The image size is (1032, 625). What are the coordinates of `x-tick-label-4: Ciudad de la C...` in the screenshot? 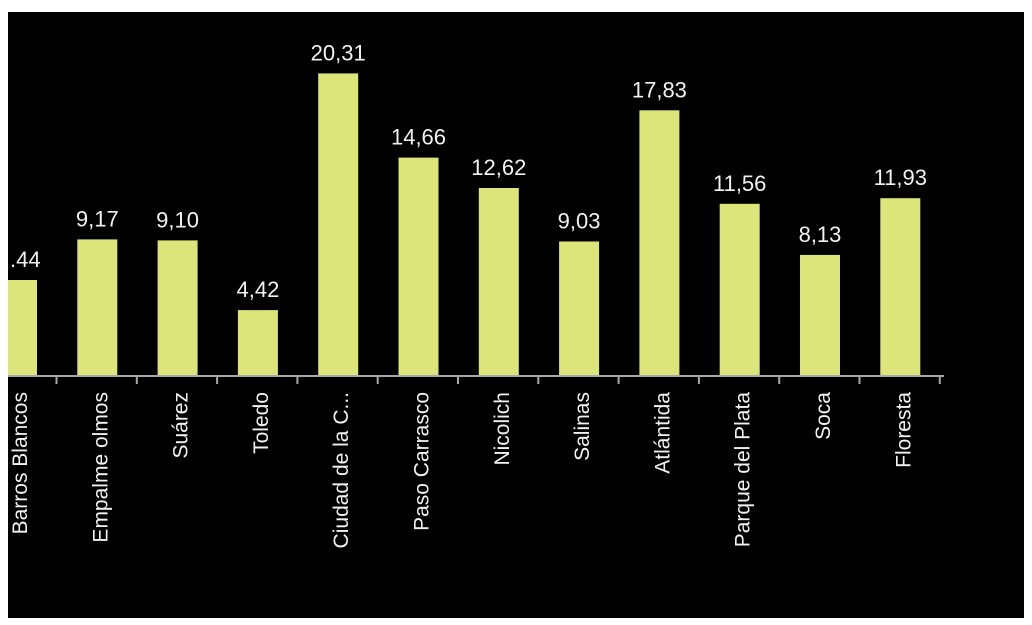 It's located at (341, 470).